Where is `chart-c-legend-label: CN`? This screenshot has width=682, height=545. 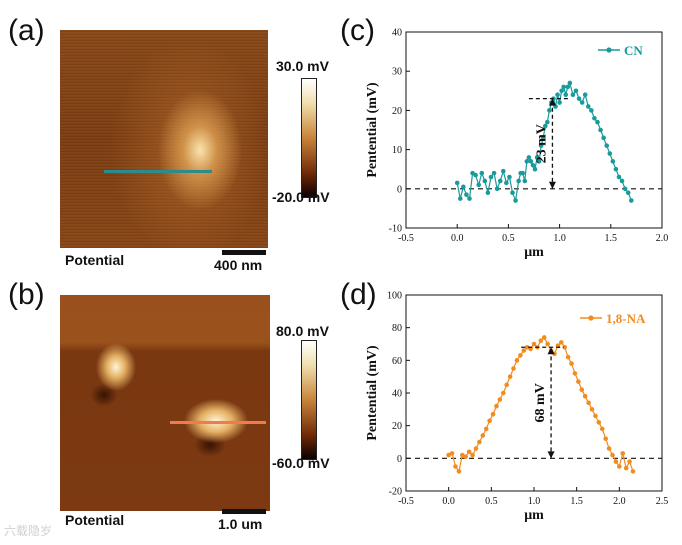
chart-c-legend-label: CN is located at coordinates (633, 50).